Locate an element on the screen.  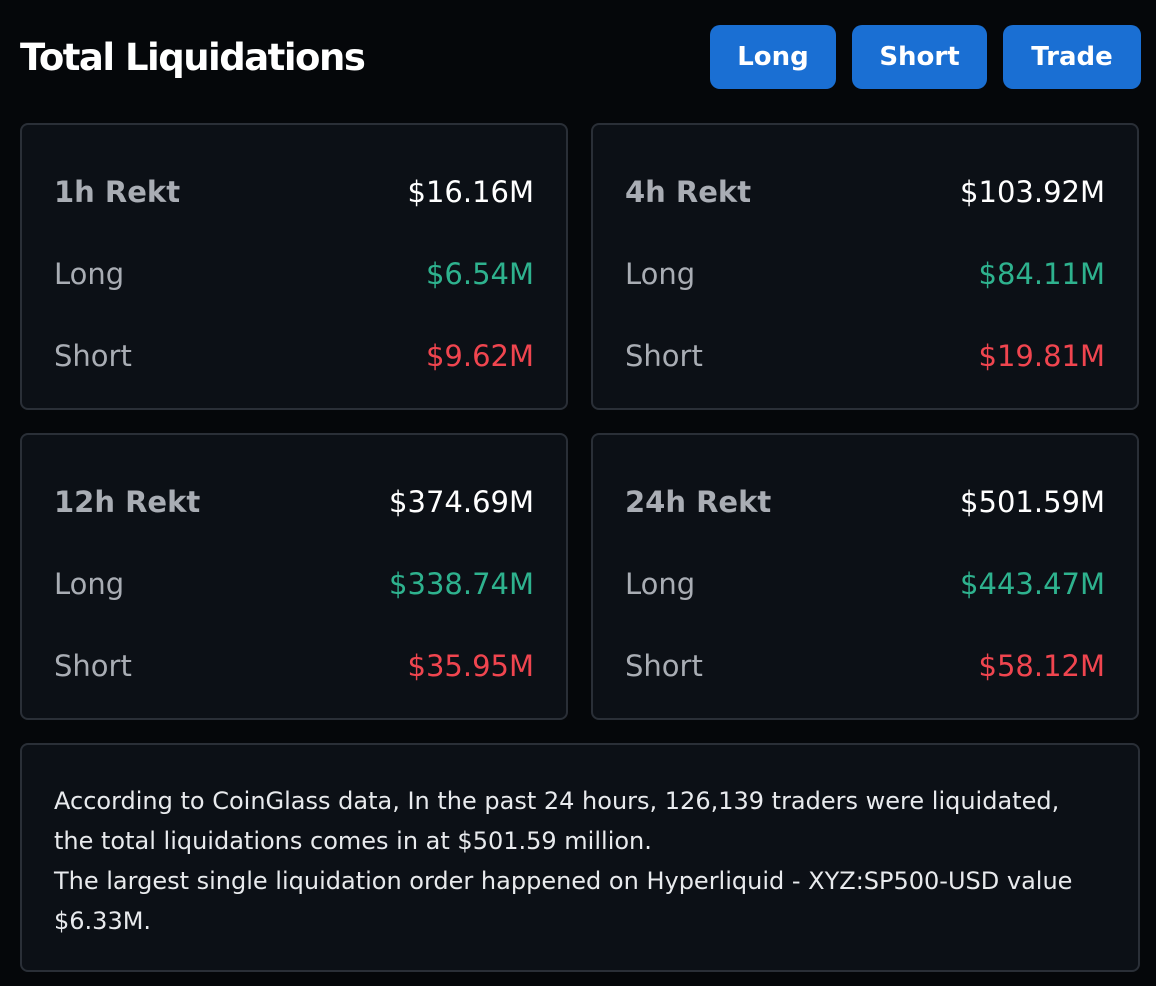
short-value: $35.95M is located at coordinates (471, 666).